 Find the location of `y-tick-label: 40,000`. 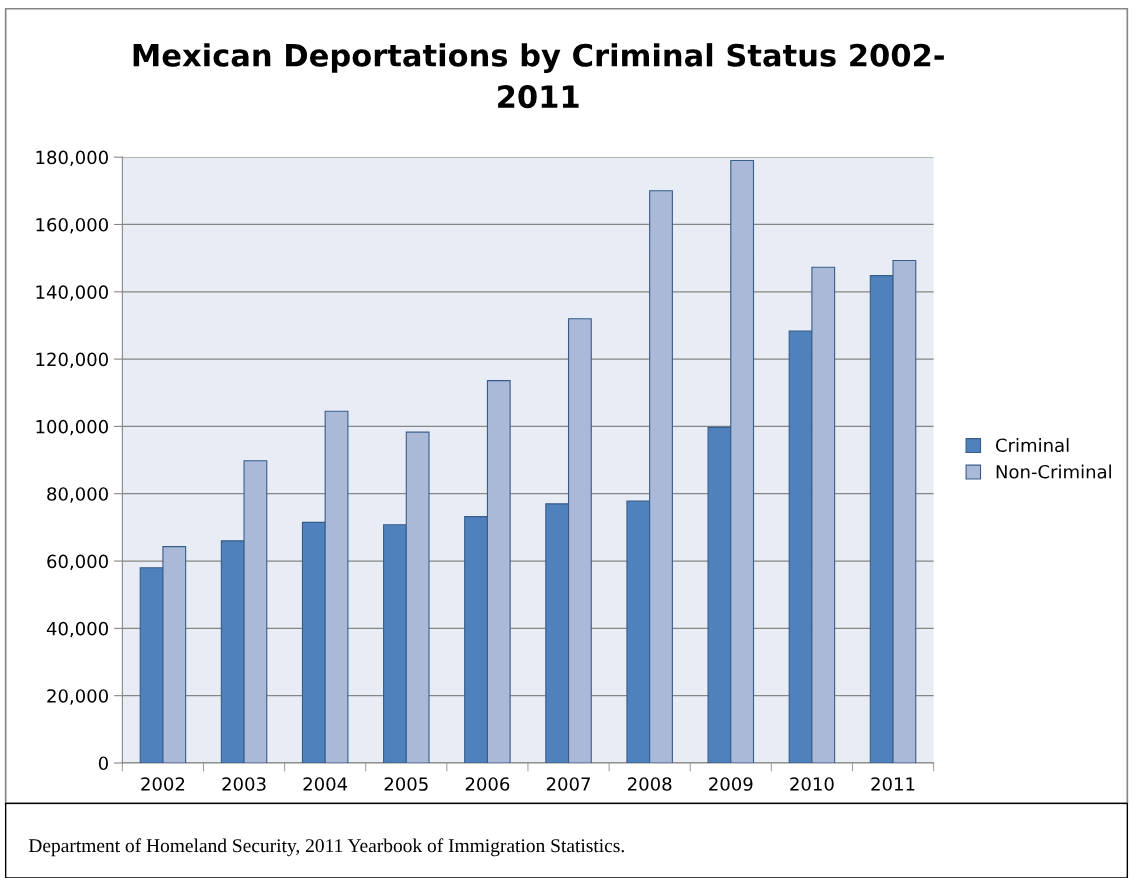

y-tick-label: 40,000 is located at coordinates (77, 629).